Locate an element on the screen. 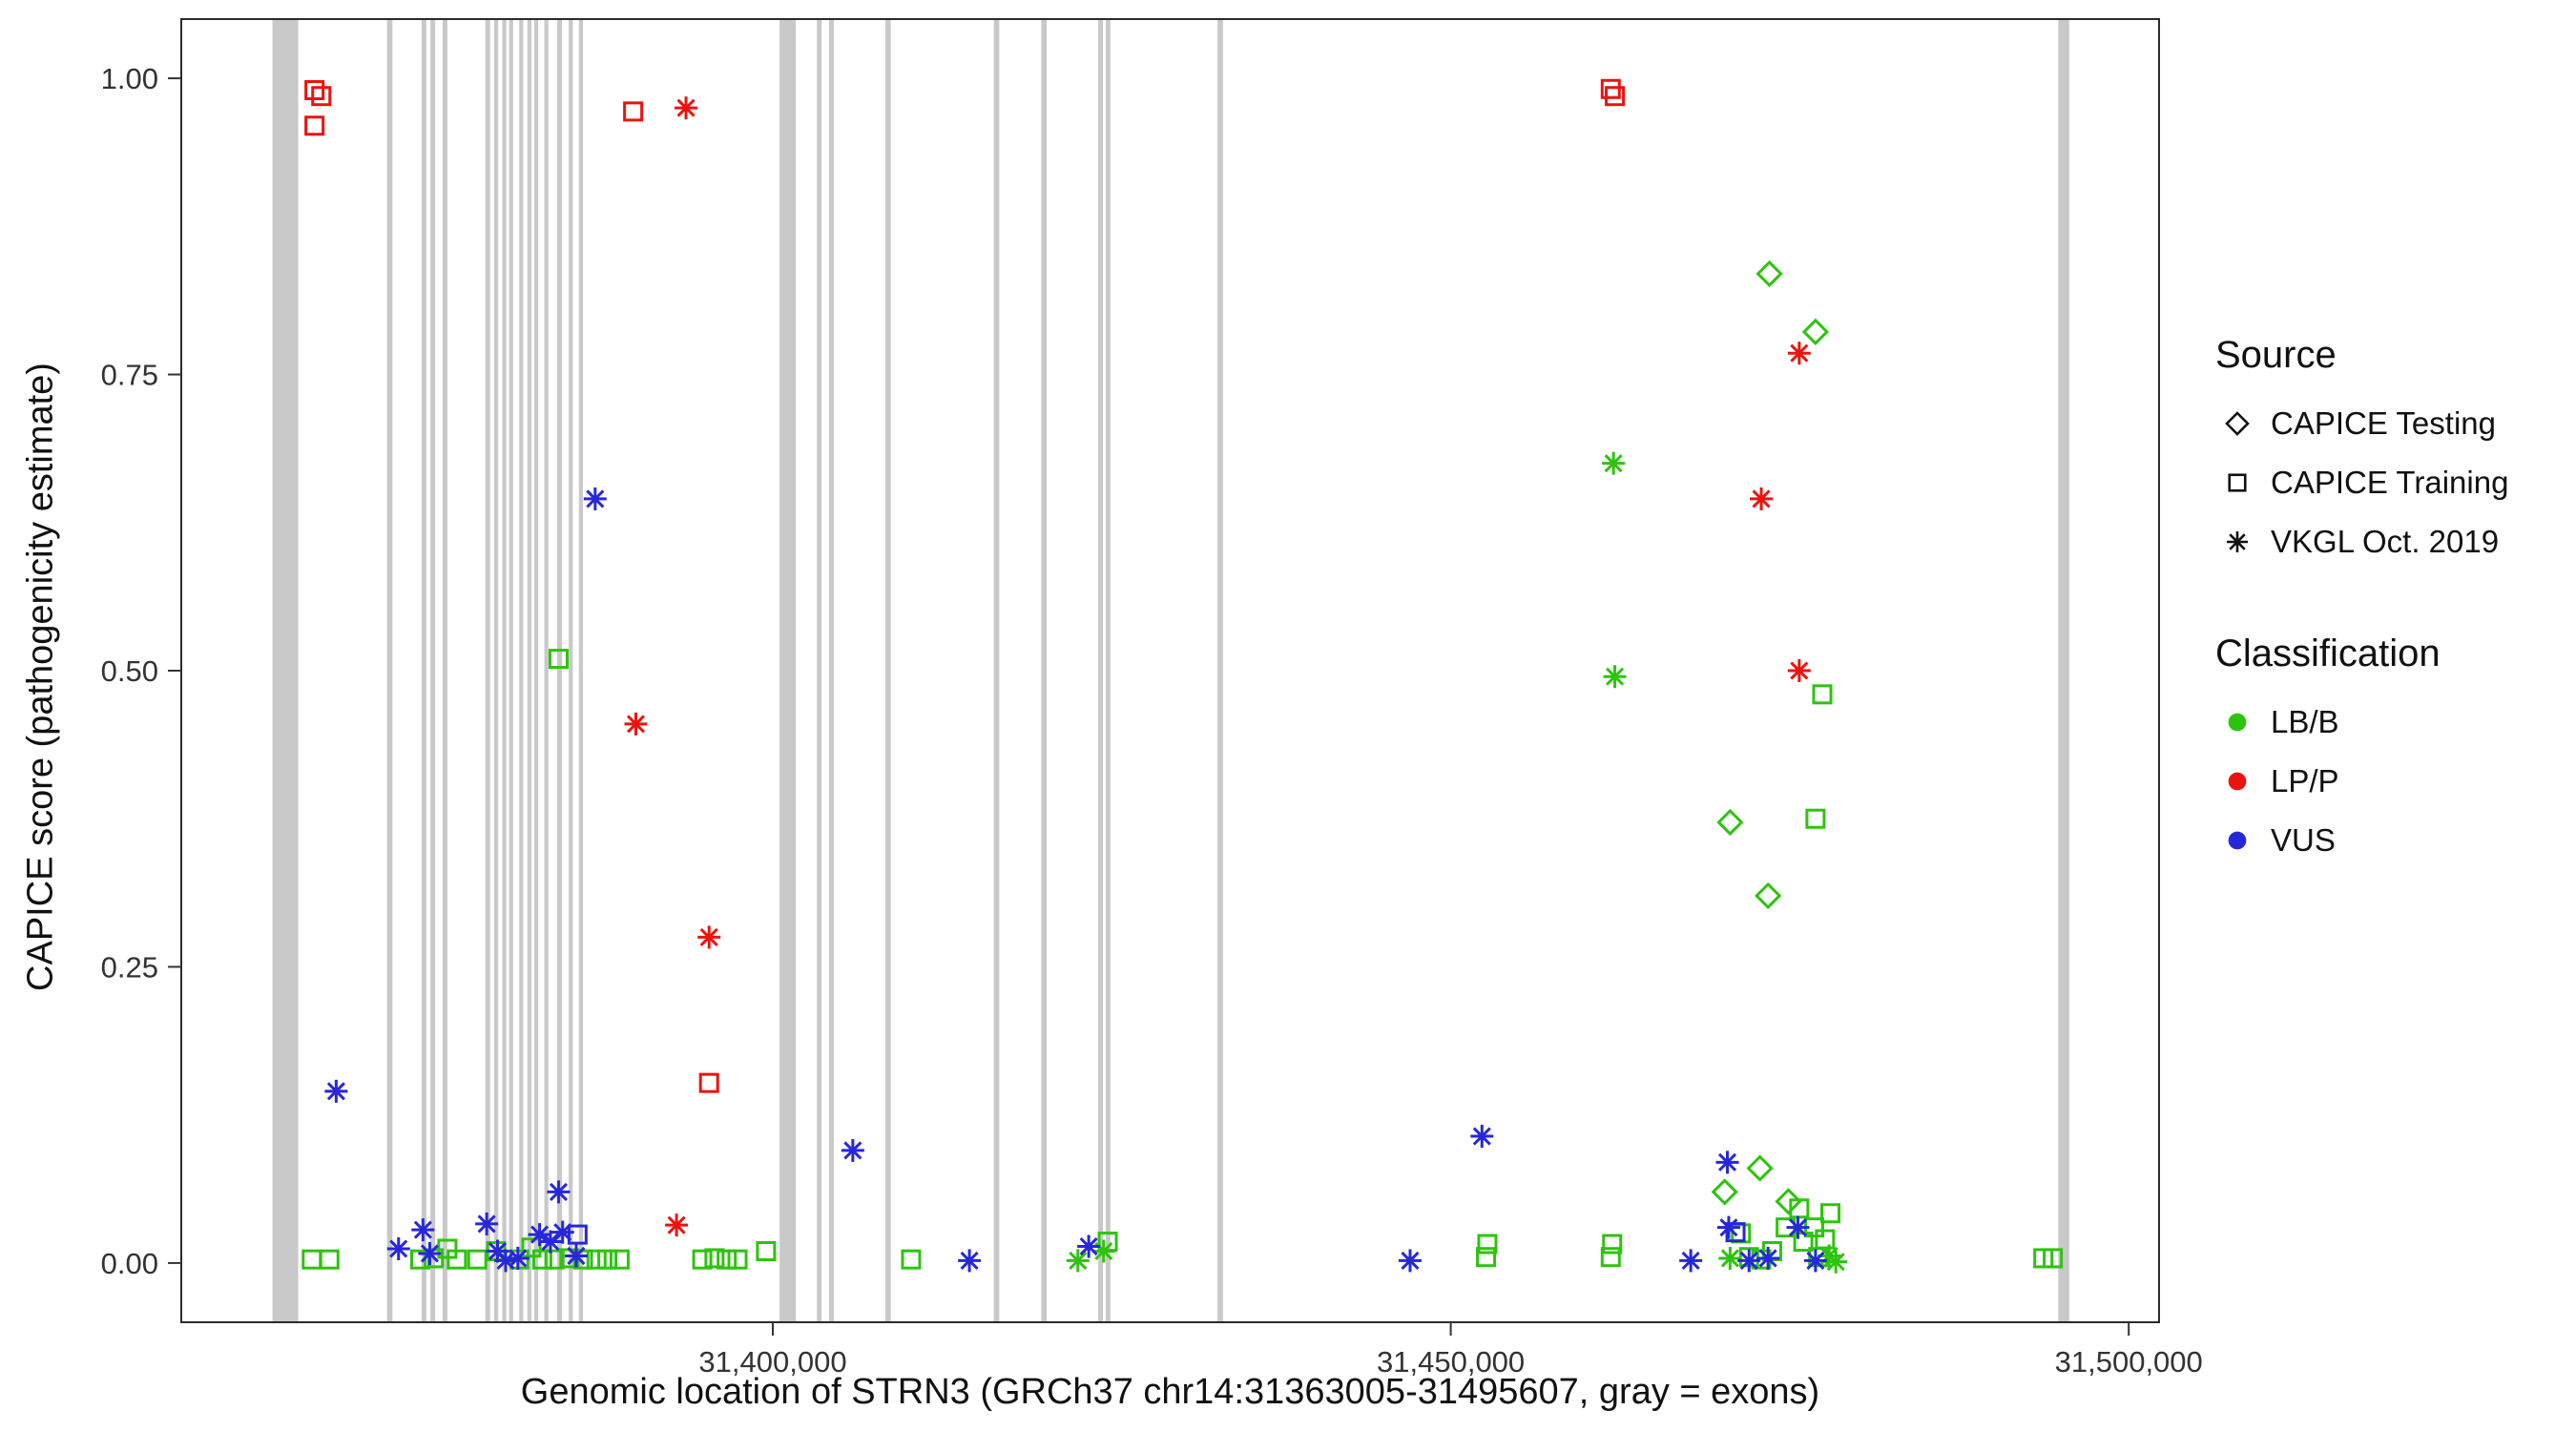  legend-source-label: VKGL Oct. 2019 is located at coordinates (2385, 541).